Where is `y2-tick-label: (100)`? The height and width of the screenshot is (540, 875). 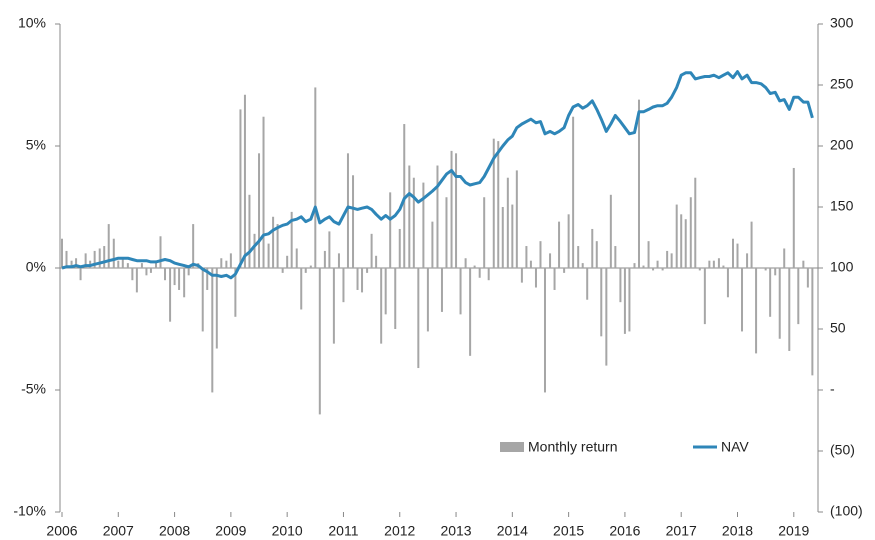 y2-tick-label: (100) is located at coordinates (846, 511).